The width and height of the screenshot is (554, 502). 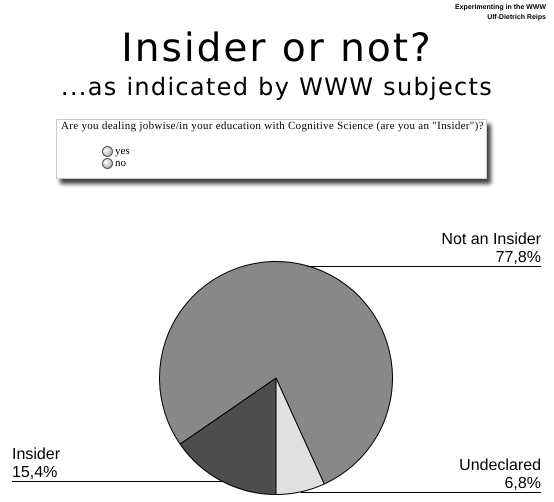 I want to click on data-label: 6,8%, so click(x=522, y=483).